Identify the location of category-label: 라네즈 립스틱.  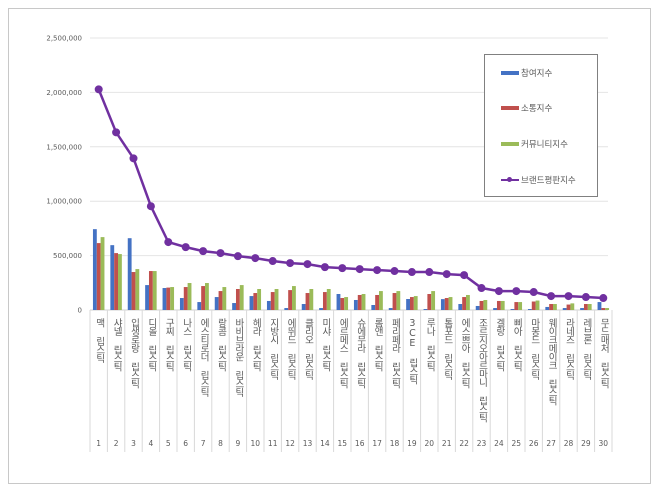
(569, 348).